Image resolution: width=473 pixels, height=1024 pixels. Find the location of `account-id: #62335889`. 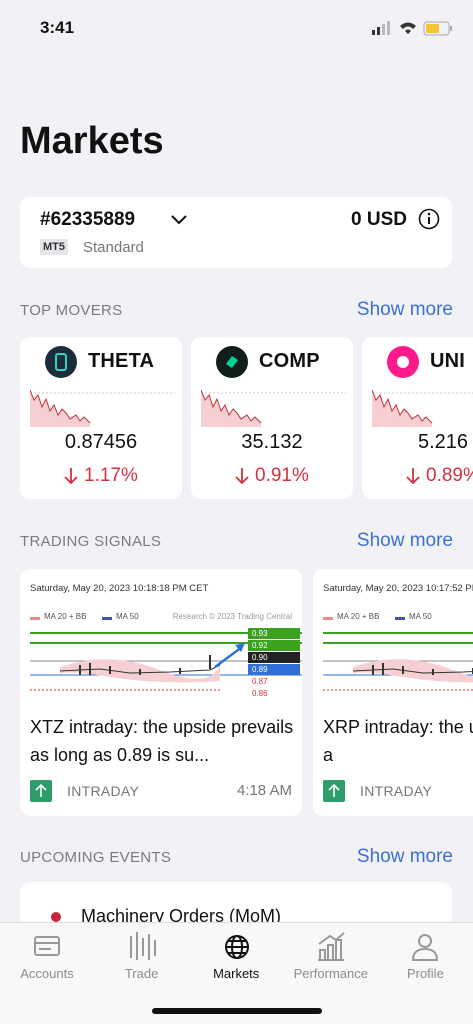

account-id: #62335889 is located at coordinates (88, 219).